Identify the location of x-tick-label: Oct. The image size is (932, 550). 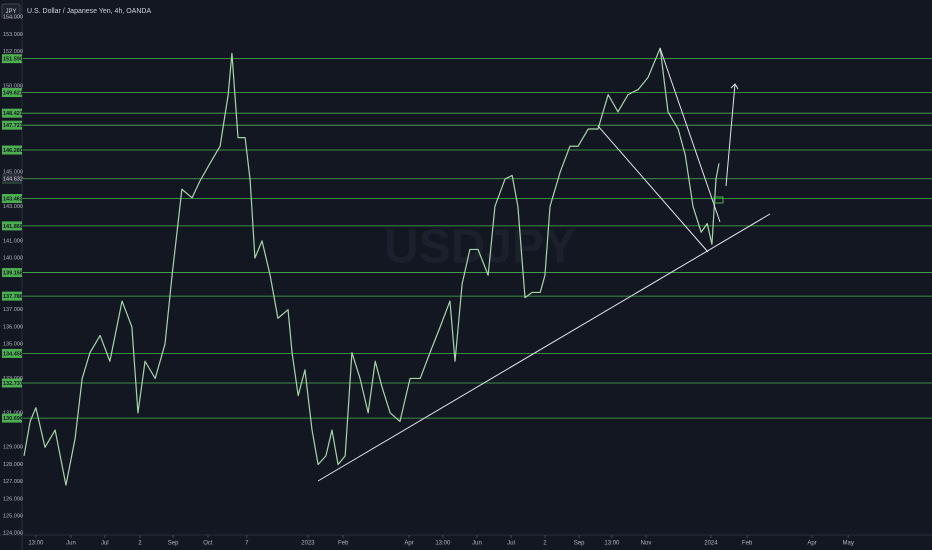
(208, 544).